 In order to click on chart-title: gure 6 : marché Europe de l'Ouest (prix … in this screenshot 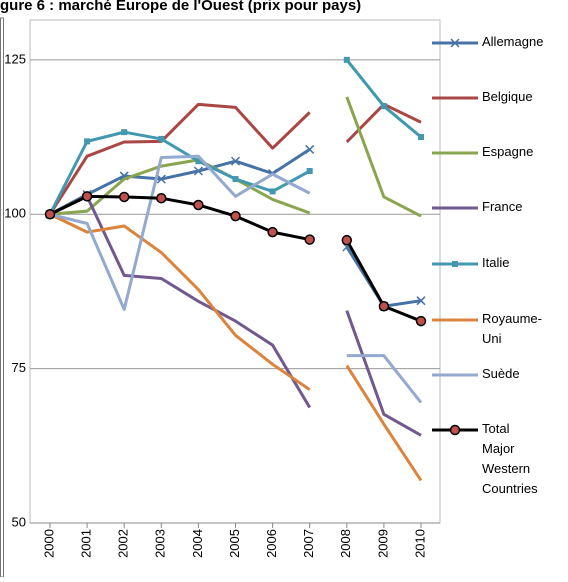, I will do `click(180, 7)`.